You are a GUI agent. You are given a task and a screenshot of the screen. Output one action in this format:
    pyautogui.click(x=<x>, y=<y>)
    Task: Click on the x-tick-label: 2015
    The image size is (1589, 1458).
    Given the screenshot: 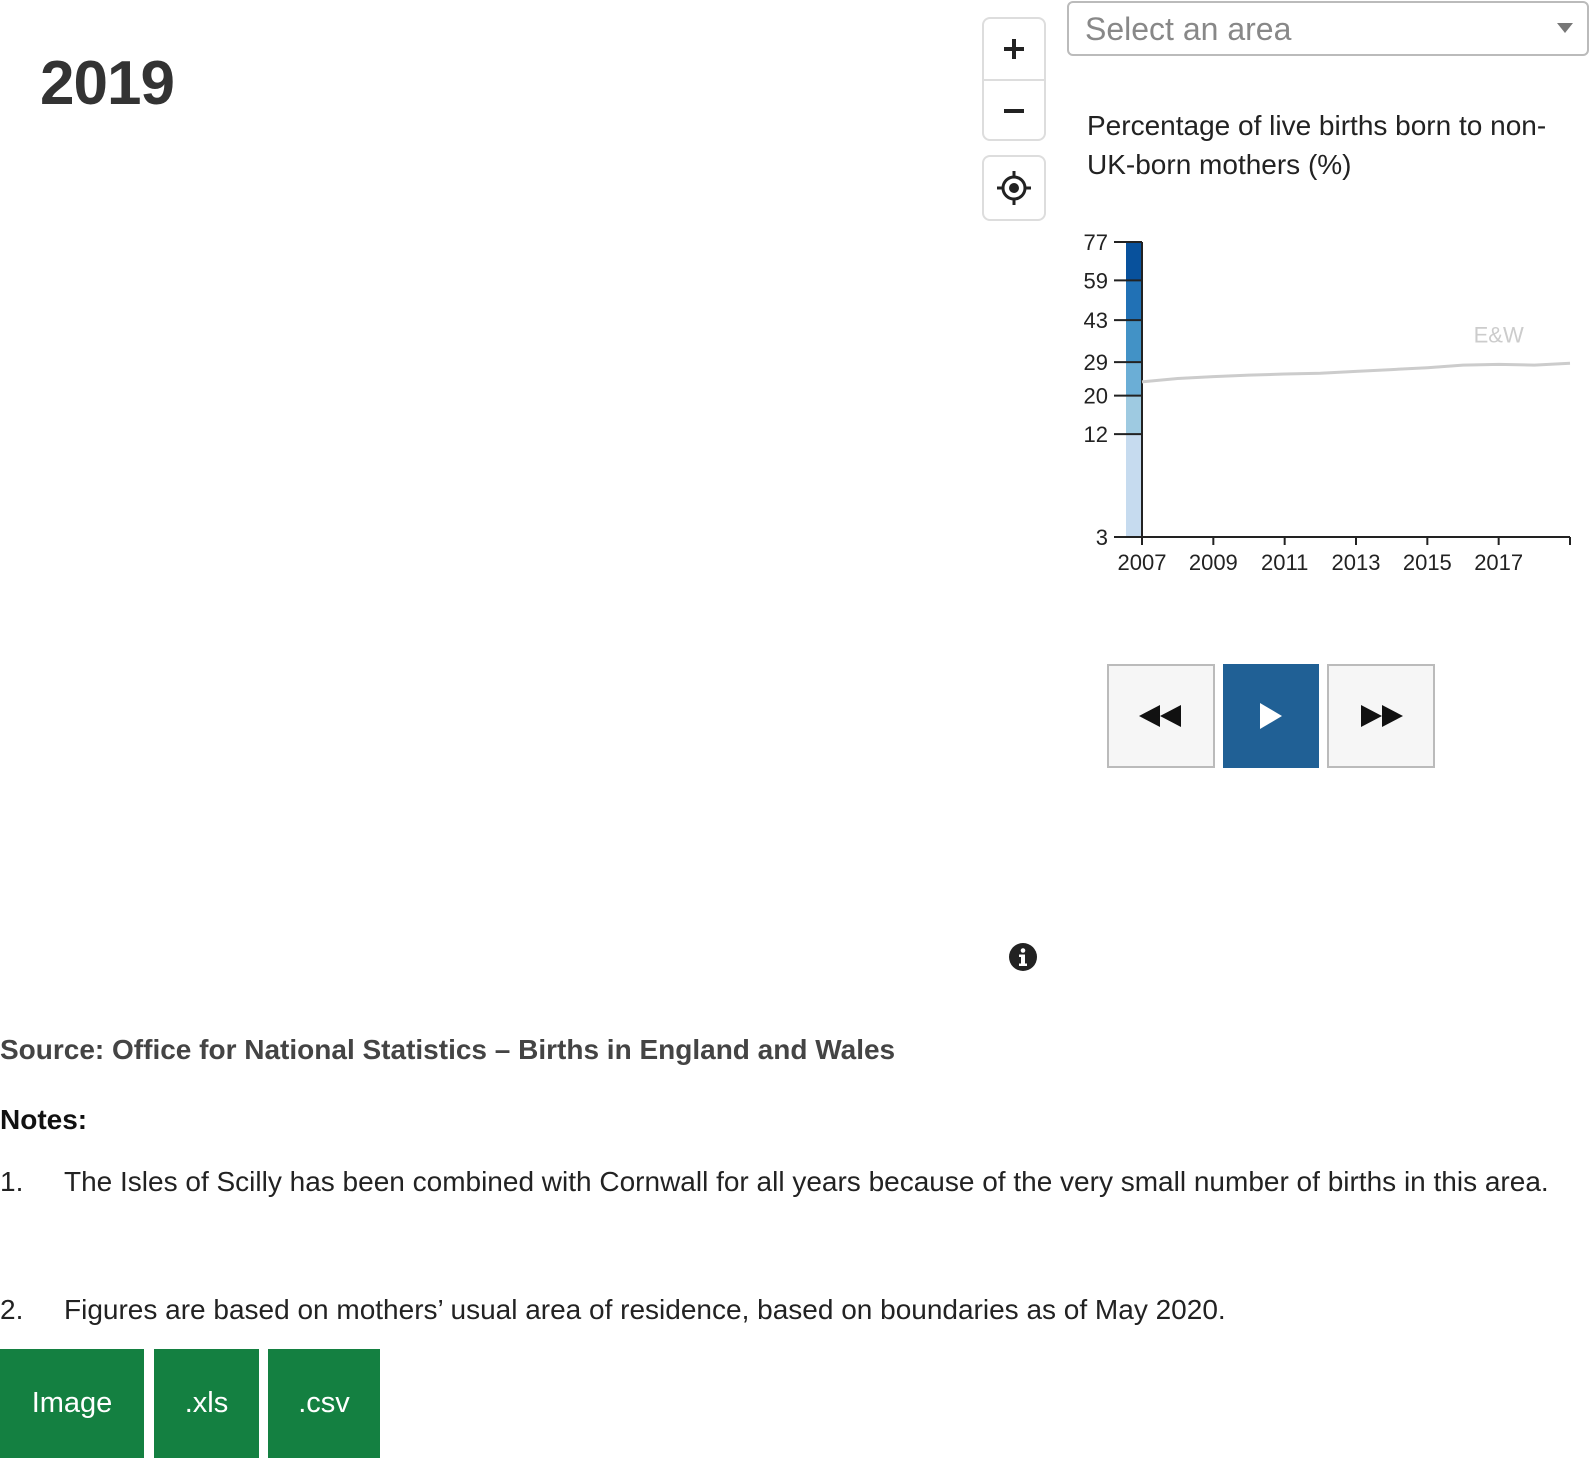 What is the action you would take?
    pyautogui.click(x=1427, y=562)
    